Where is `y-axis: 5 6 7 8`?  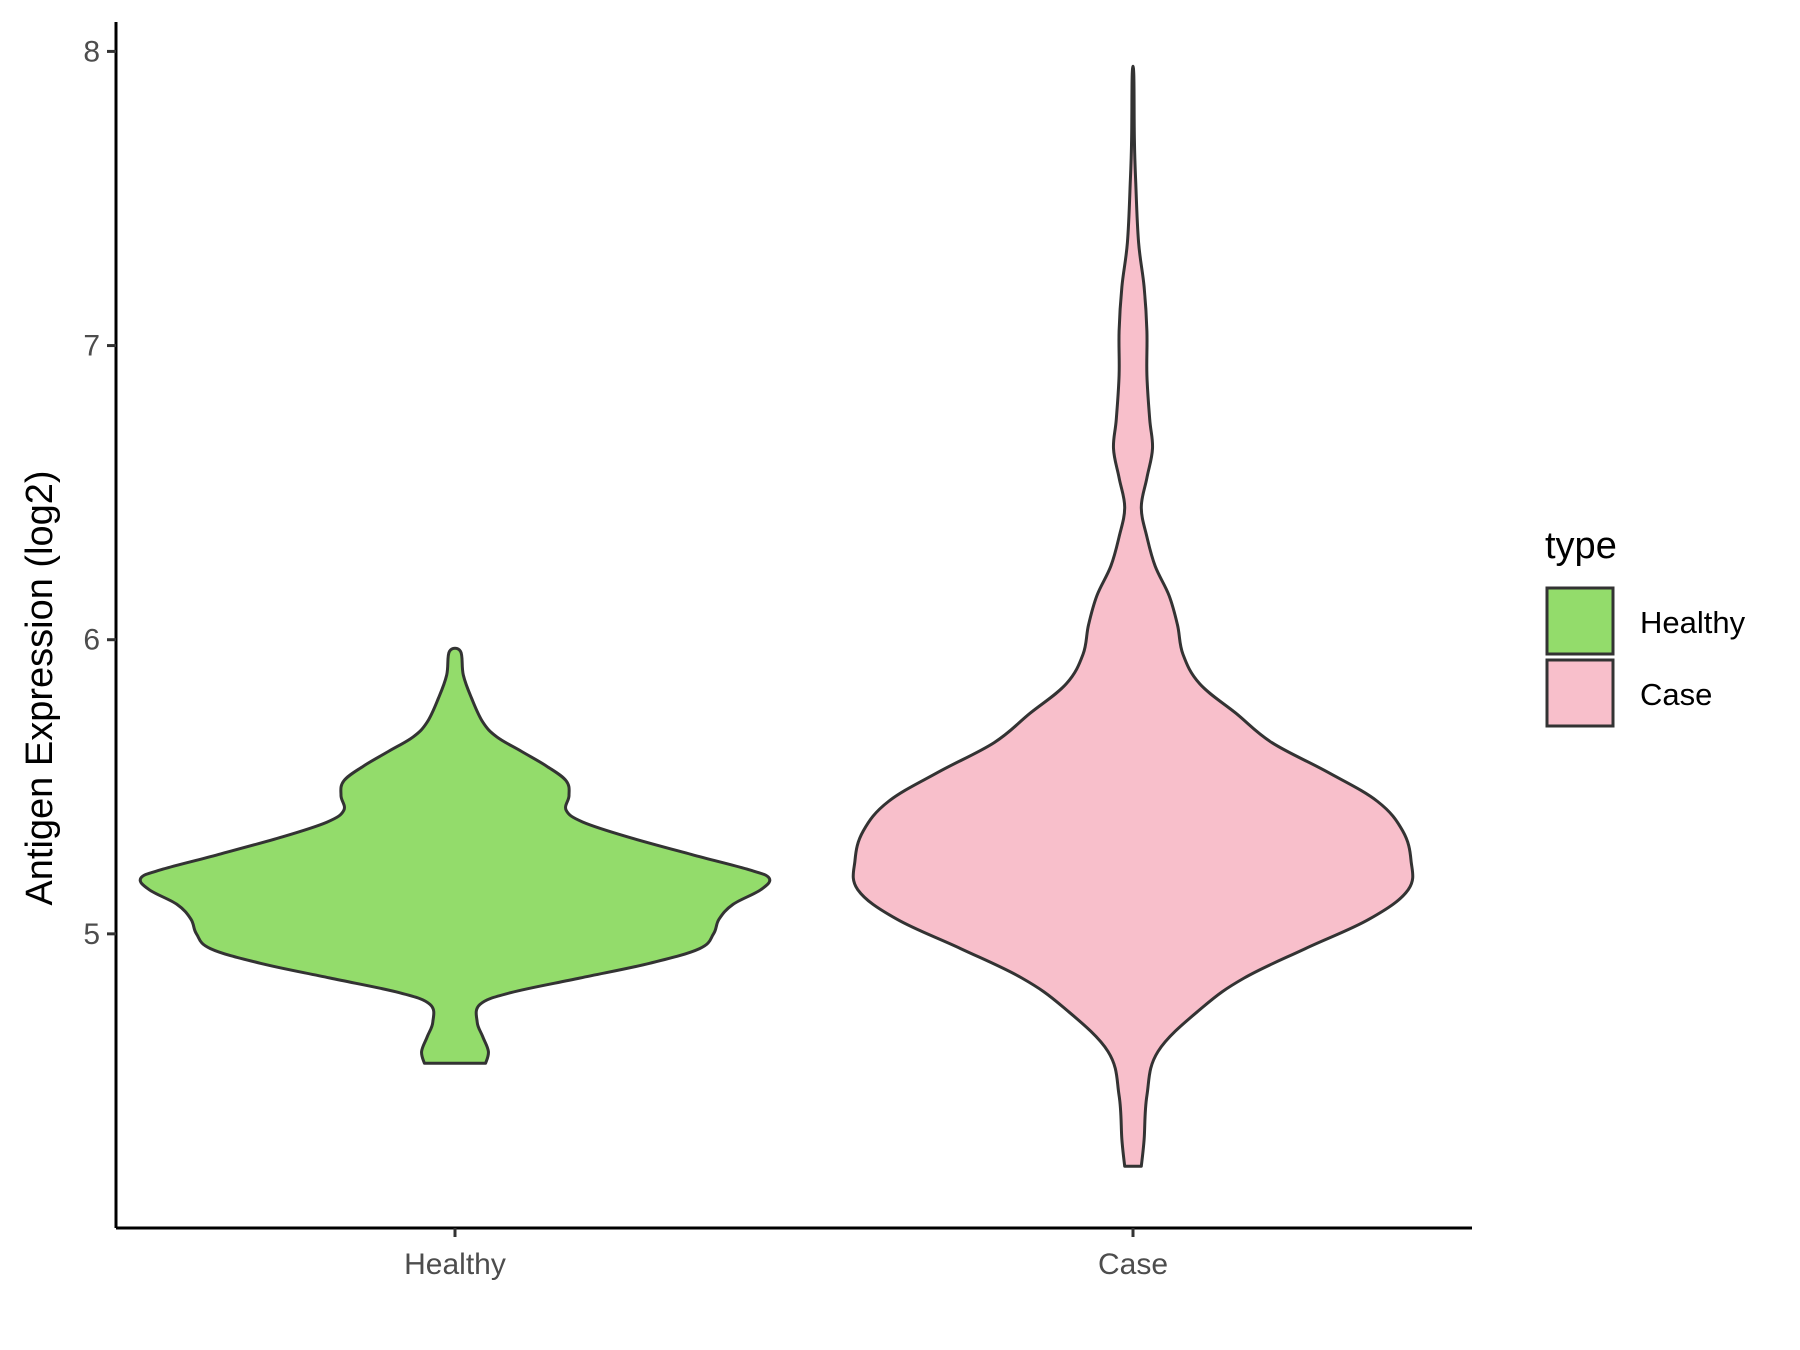
y-axis: 5 6 7 8 is located at coordinates (100, 625).